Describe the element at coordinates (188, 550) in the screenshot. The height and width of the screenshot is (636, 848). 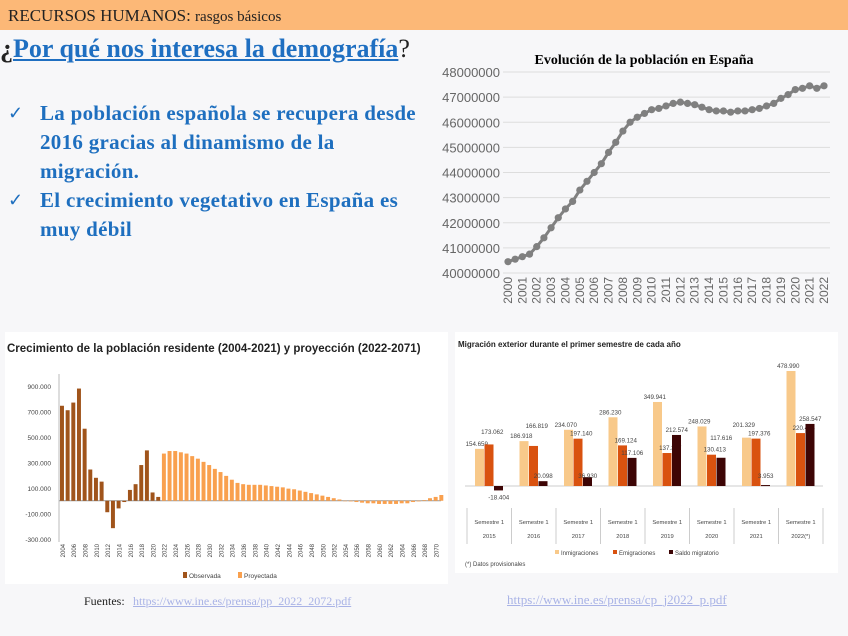
I see `x-tick-label: 2026` at that location.